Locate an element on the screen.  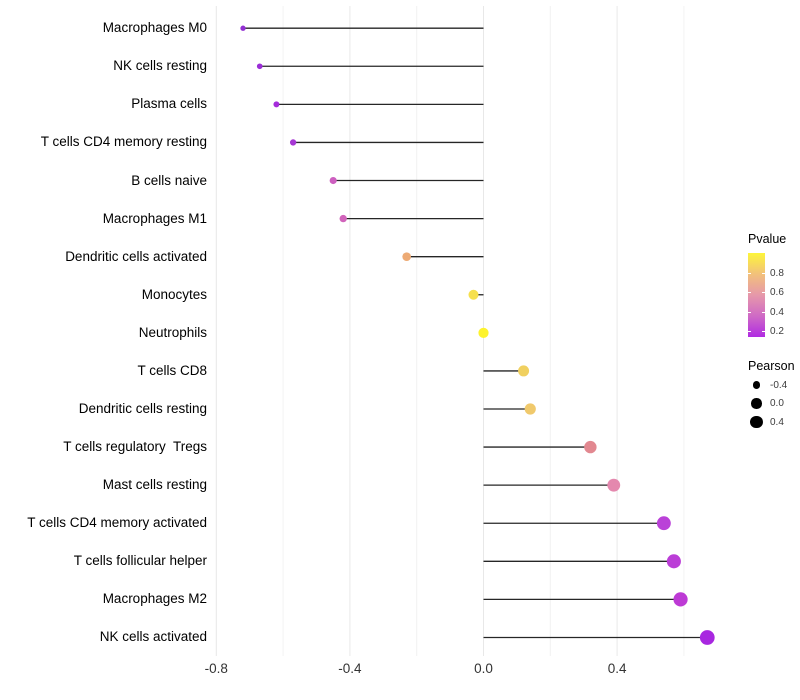
category-label: Monocytes is located at coordinates (174, 294).